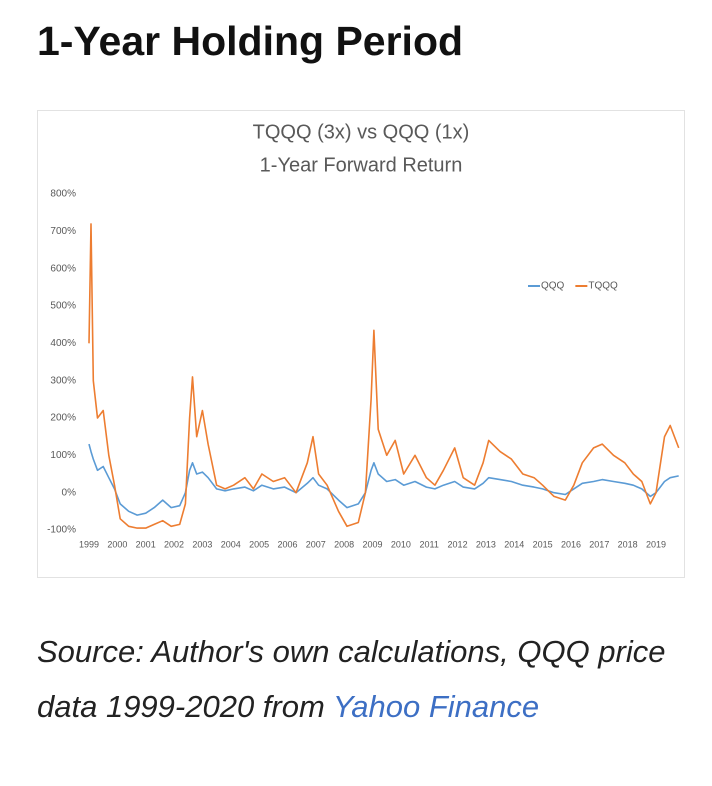 Image resolution: width=712 pixels, height=786 pixels. What do you see at coordinates (361, 165) in the screenshot?
I see `chart-subtitle: 1-Year Forward Return` at bounding box center [361, 165].